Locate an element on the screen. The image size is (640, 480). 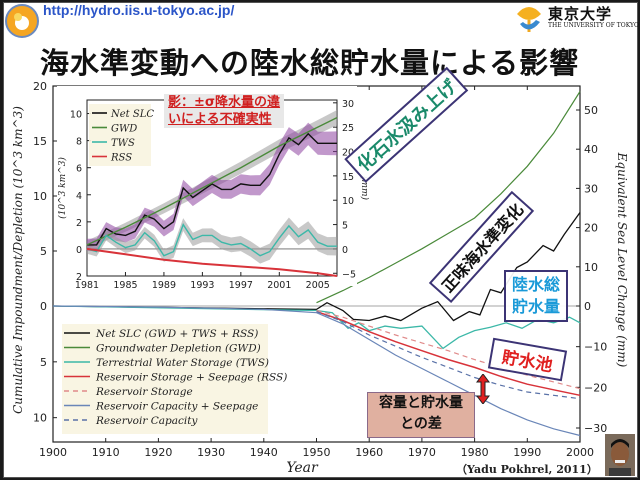
main-legend-label: Groundwater Depletion (GWD) is located at coordinates (178, 349).